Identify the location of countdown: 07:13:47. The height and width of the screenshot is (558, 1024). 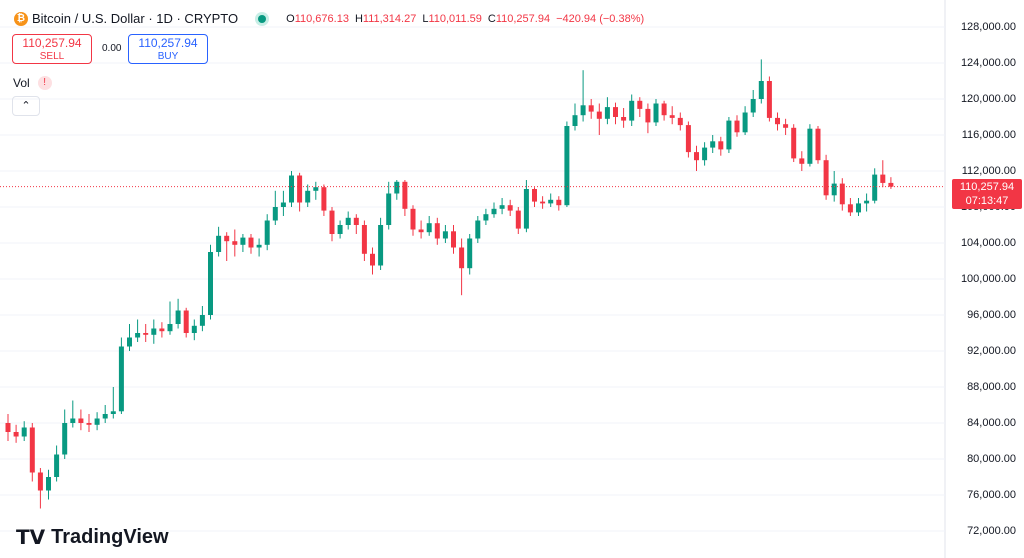
(987, 200).